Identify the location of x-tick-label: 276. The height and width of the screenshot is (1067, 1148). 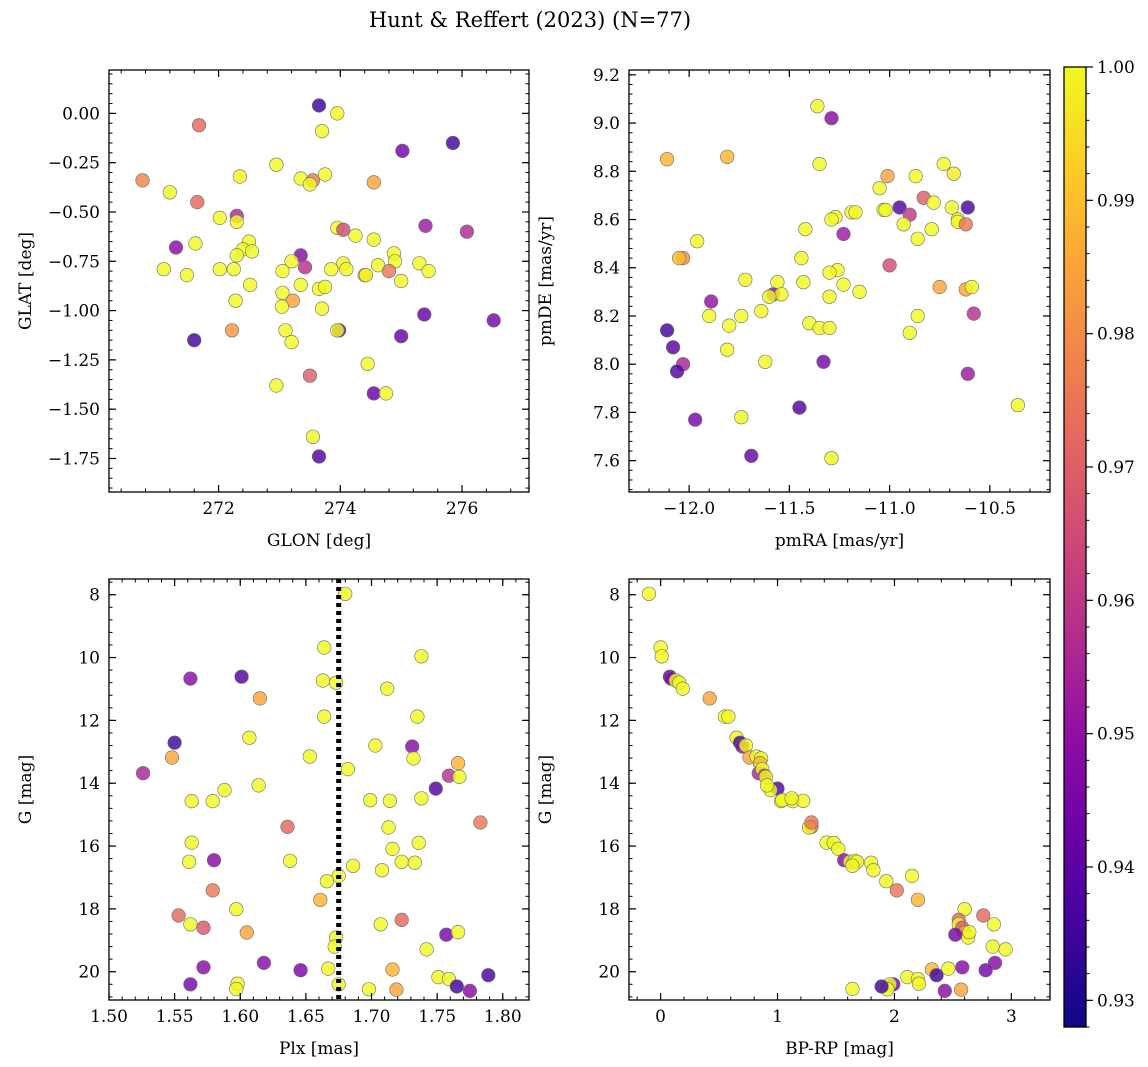
(462, 509).